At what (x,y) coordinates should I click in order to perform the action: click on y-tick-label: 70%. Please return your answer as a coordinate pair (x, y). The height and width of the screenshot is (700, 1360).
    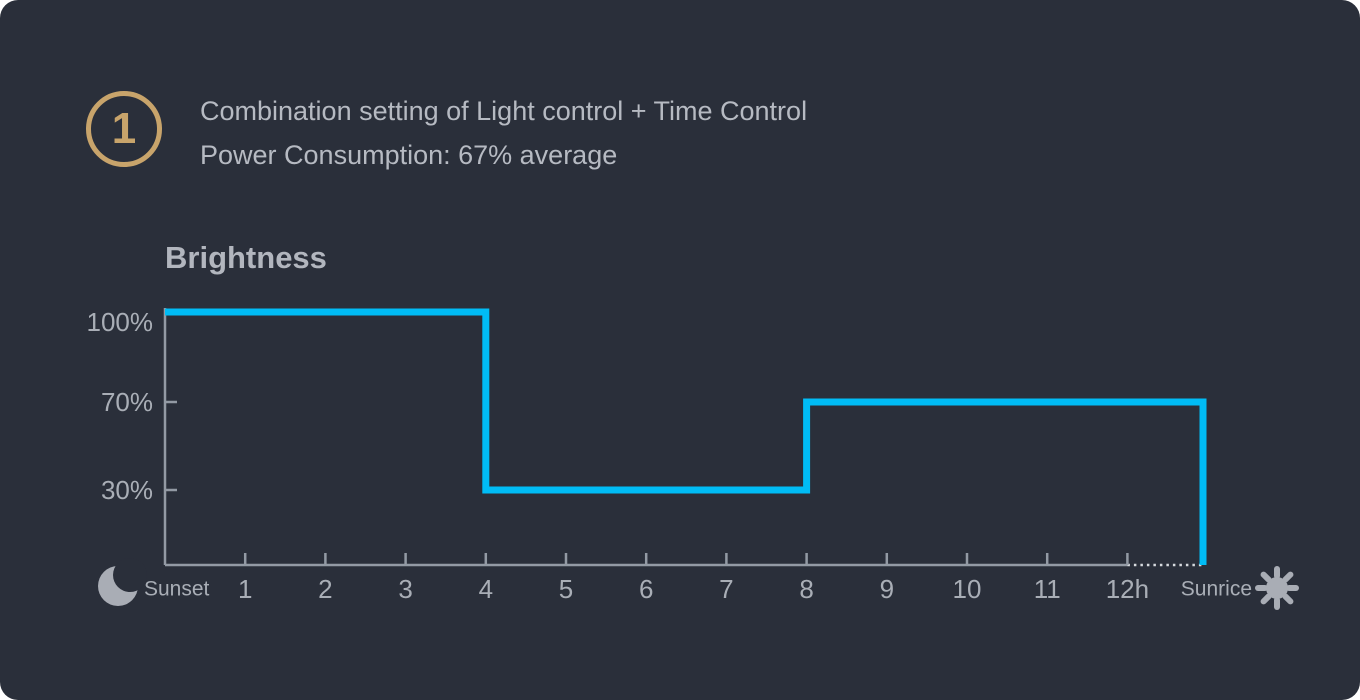
    Looking at the image, I should click on (127, 402).